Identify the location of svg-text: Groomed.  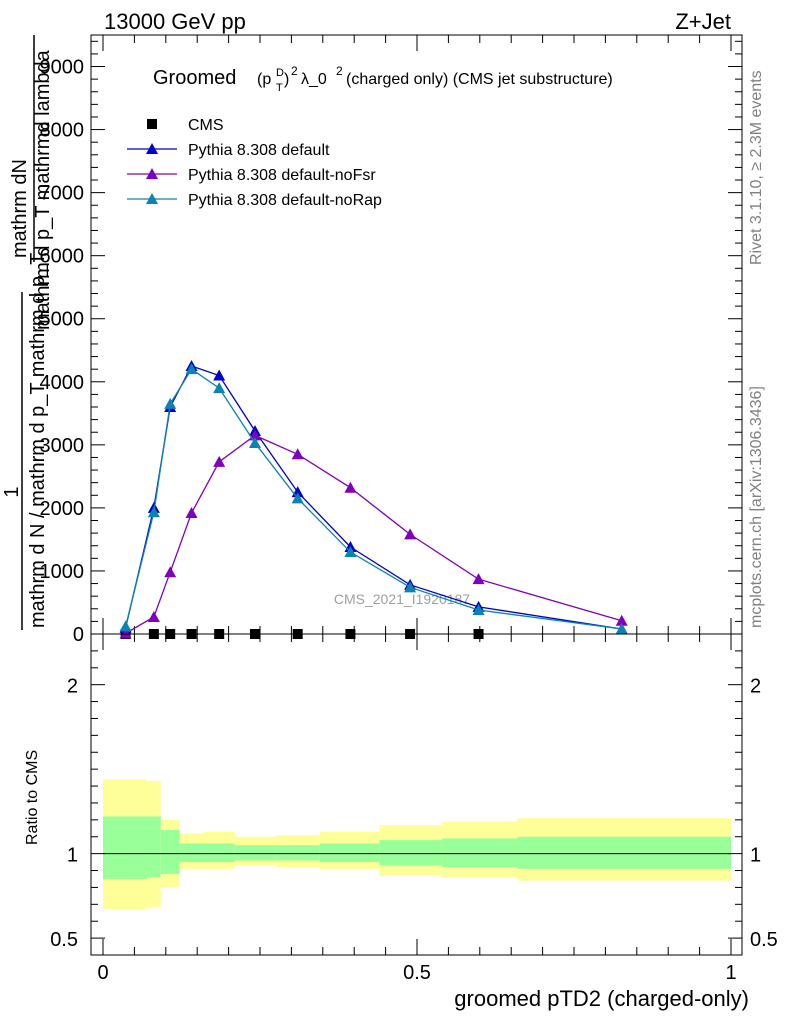
(194, 78).